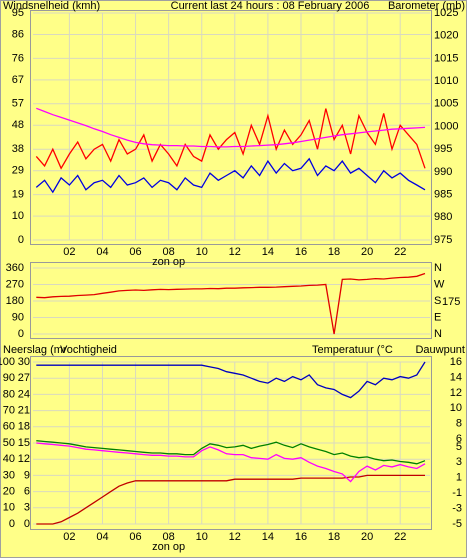 The height and width of the screenshot is (558, 467). I want to click on y2-tick-label: 12, so click(456, 393).